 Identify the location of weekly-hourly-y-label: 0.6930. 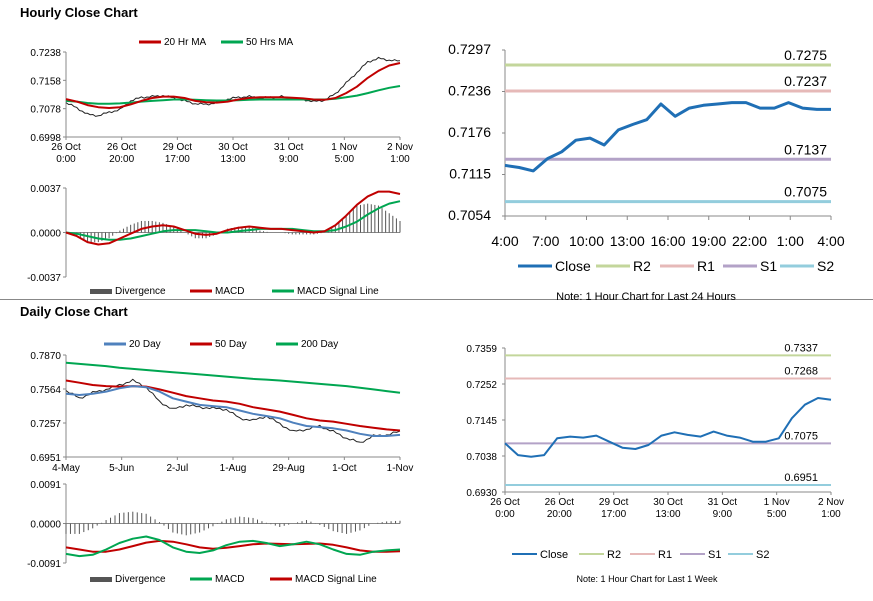
(481, 493).